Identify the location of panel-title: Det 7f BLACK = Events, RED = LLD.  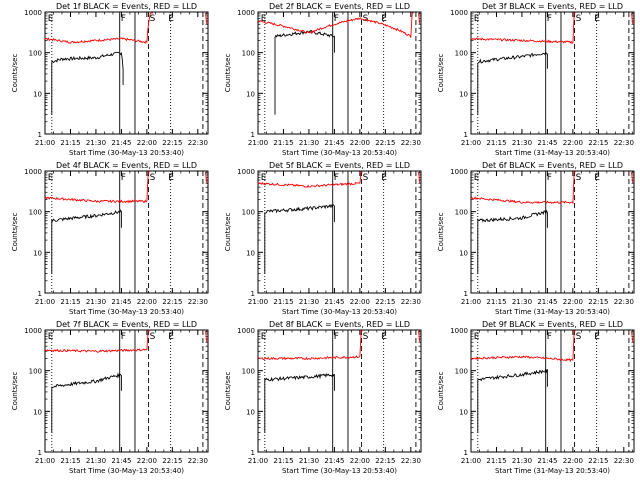
(126, 324).